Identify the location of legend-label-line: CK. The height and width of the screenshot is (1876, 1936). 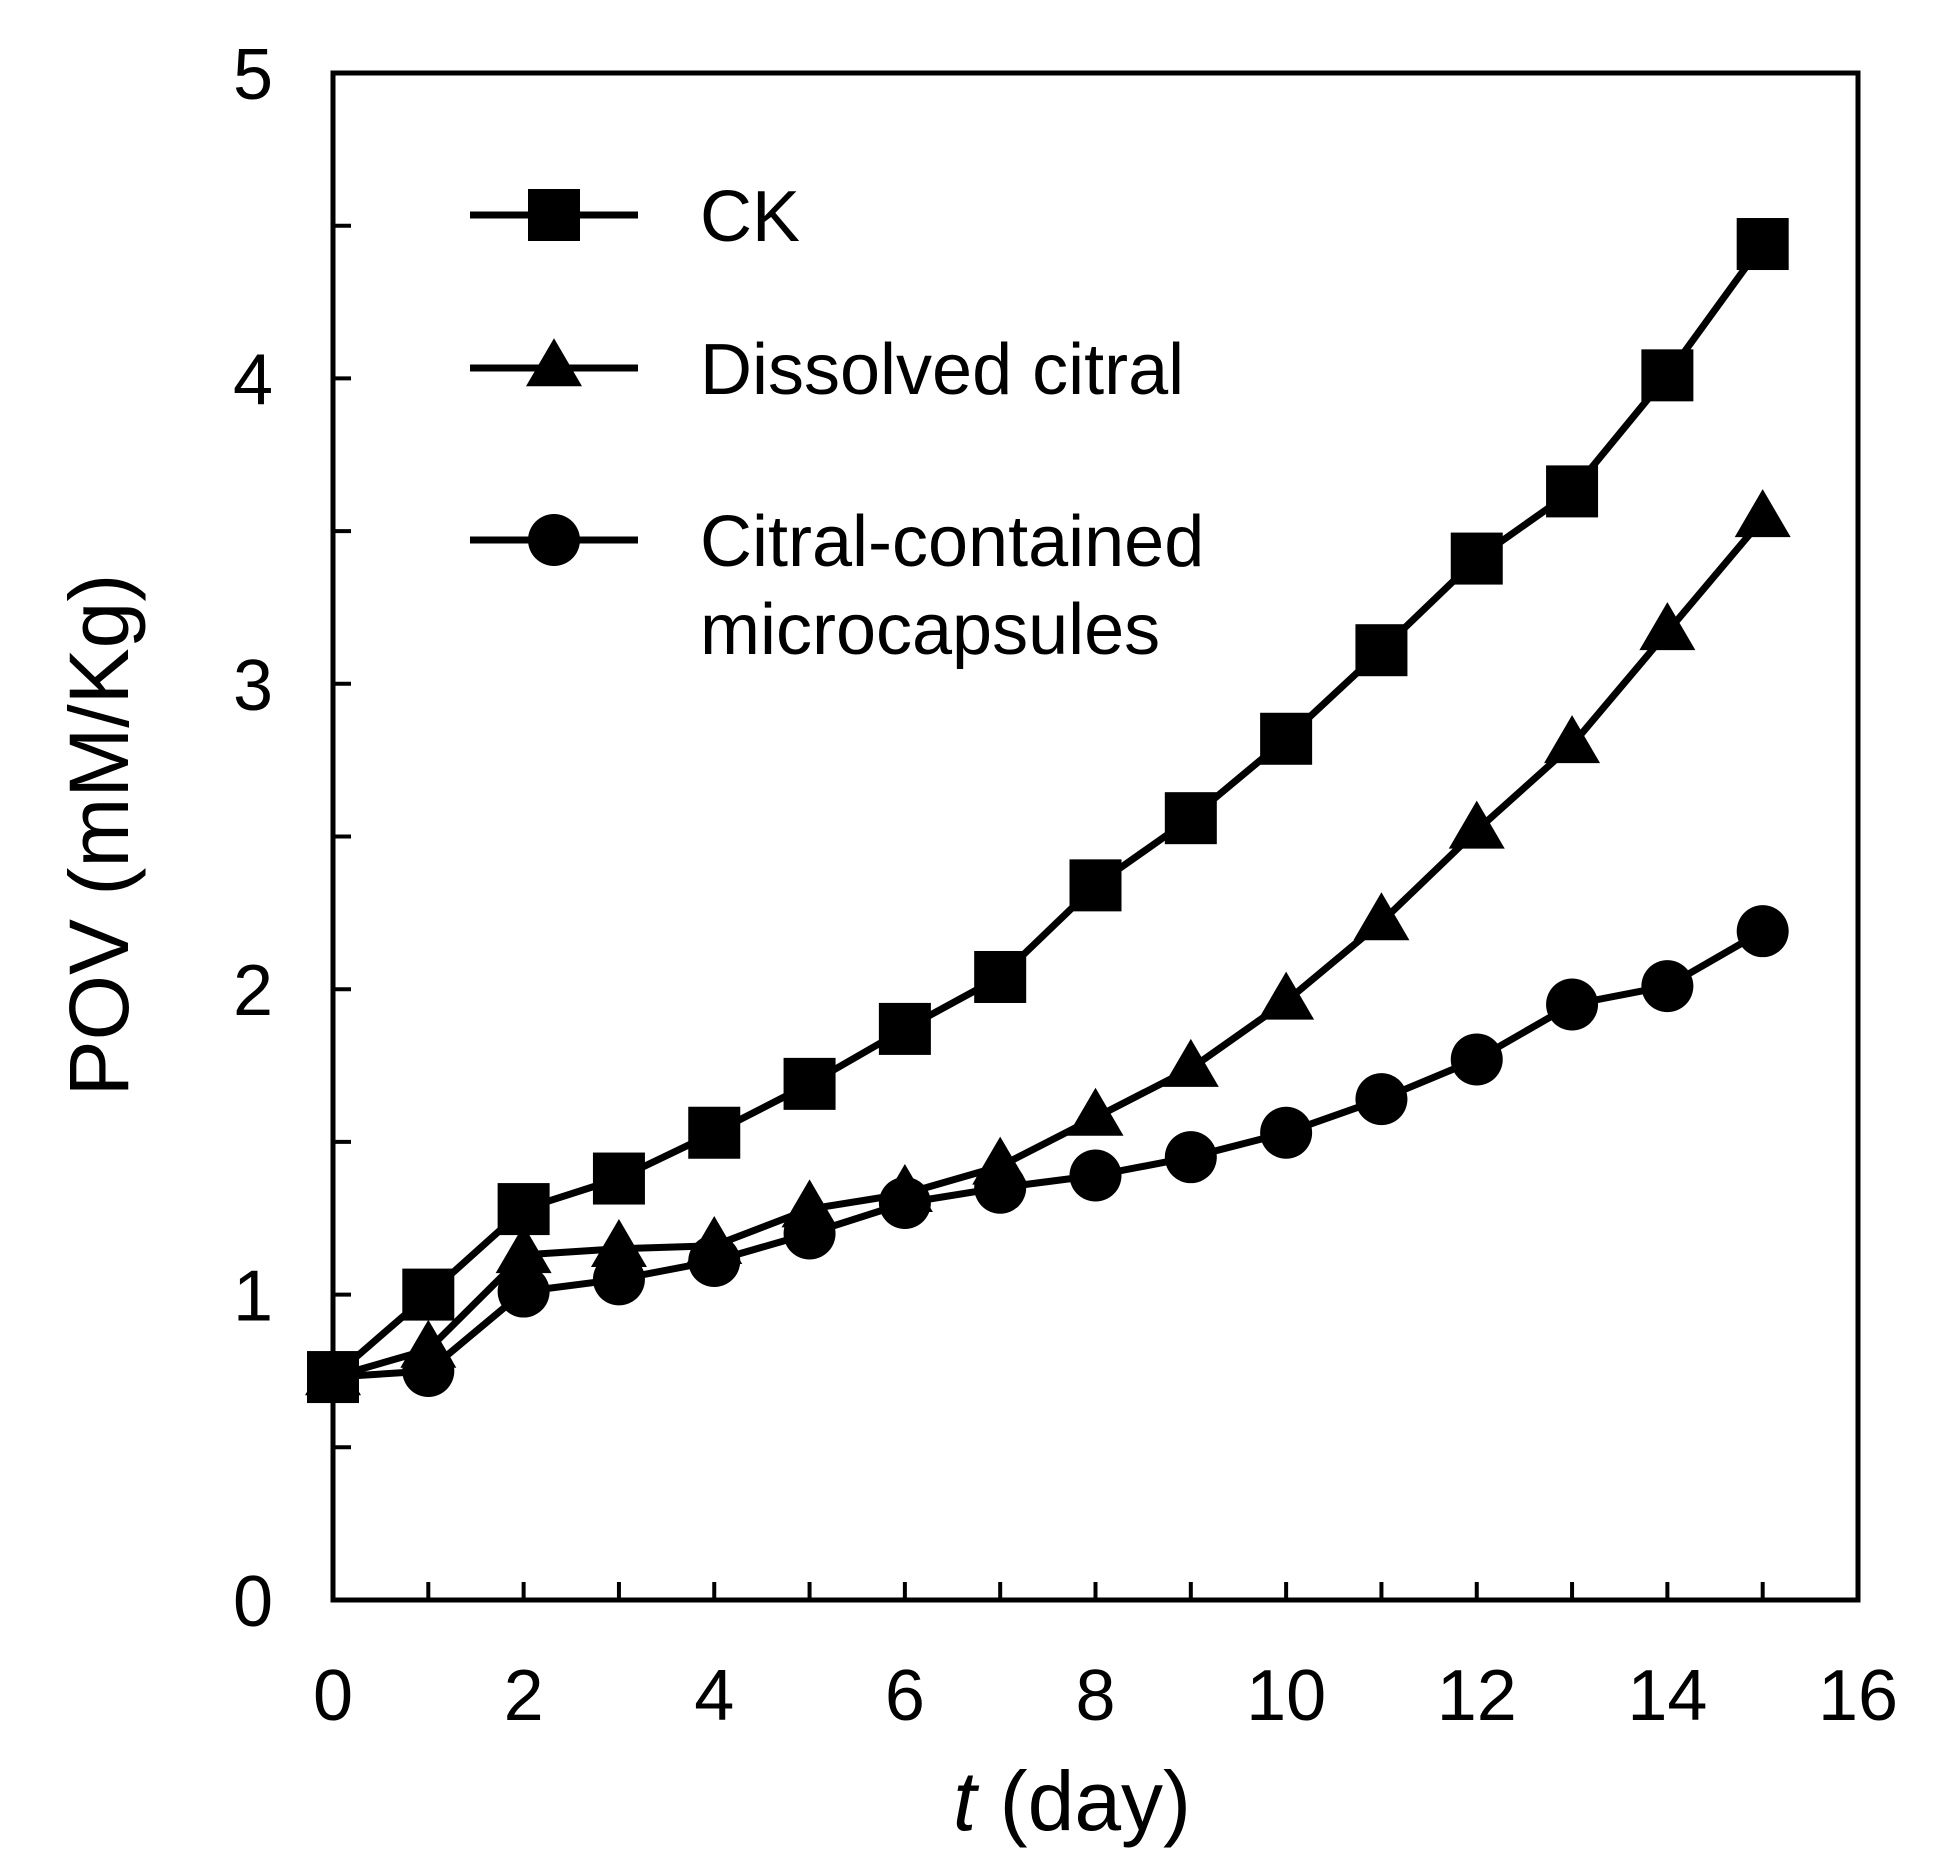
(750, 217).